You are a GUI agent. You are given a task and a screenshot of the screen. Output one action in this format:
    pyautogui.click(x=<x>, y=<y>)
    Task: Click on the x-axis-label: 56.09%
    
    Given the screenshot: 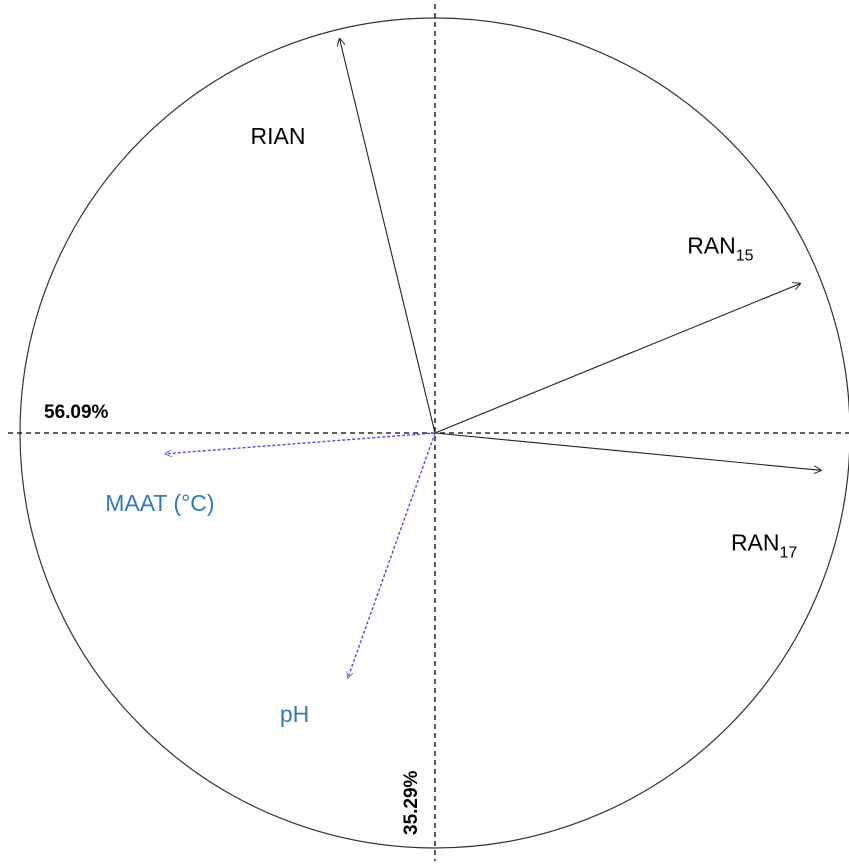 What is the action you would take?
    pyautogui.click(x=76, y=412)
    